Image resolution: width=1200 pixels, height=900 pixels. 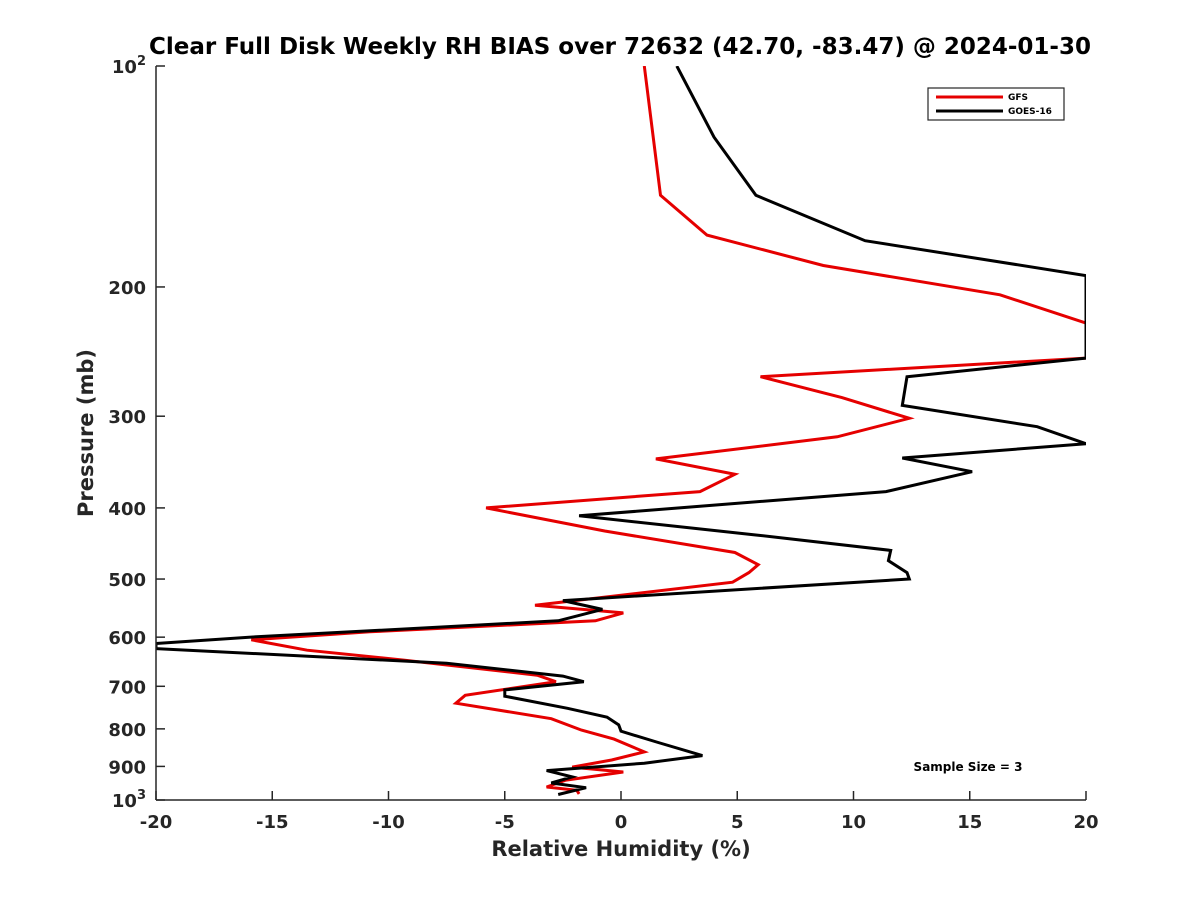 What do you see at coordinates (127, 687) in the screenshot?
I see `y-tick-label: 700` at bounding box center [127, 687].